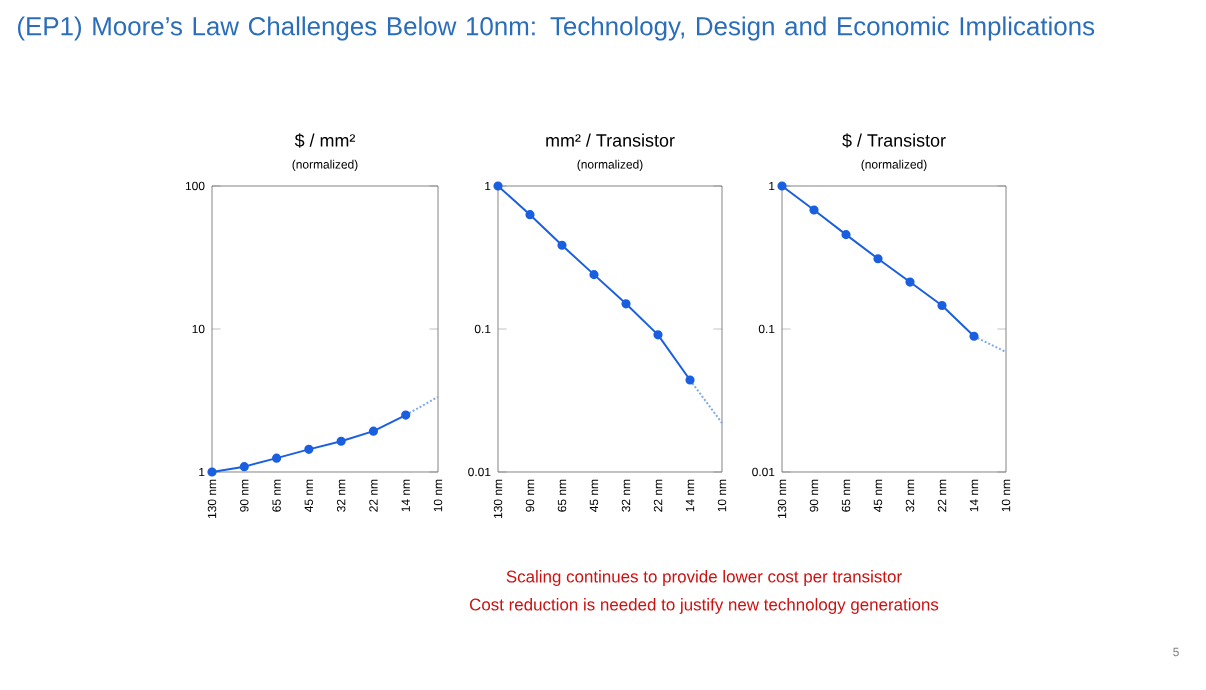 The image size is (1206, 690). What do you see at coordinates (704, 578) in the screenshot?
I see `text: Scaling continues to provide lower cost per transistor` at bounding box center [704, 578].